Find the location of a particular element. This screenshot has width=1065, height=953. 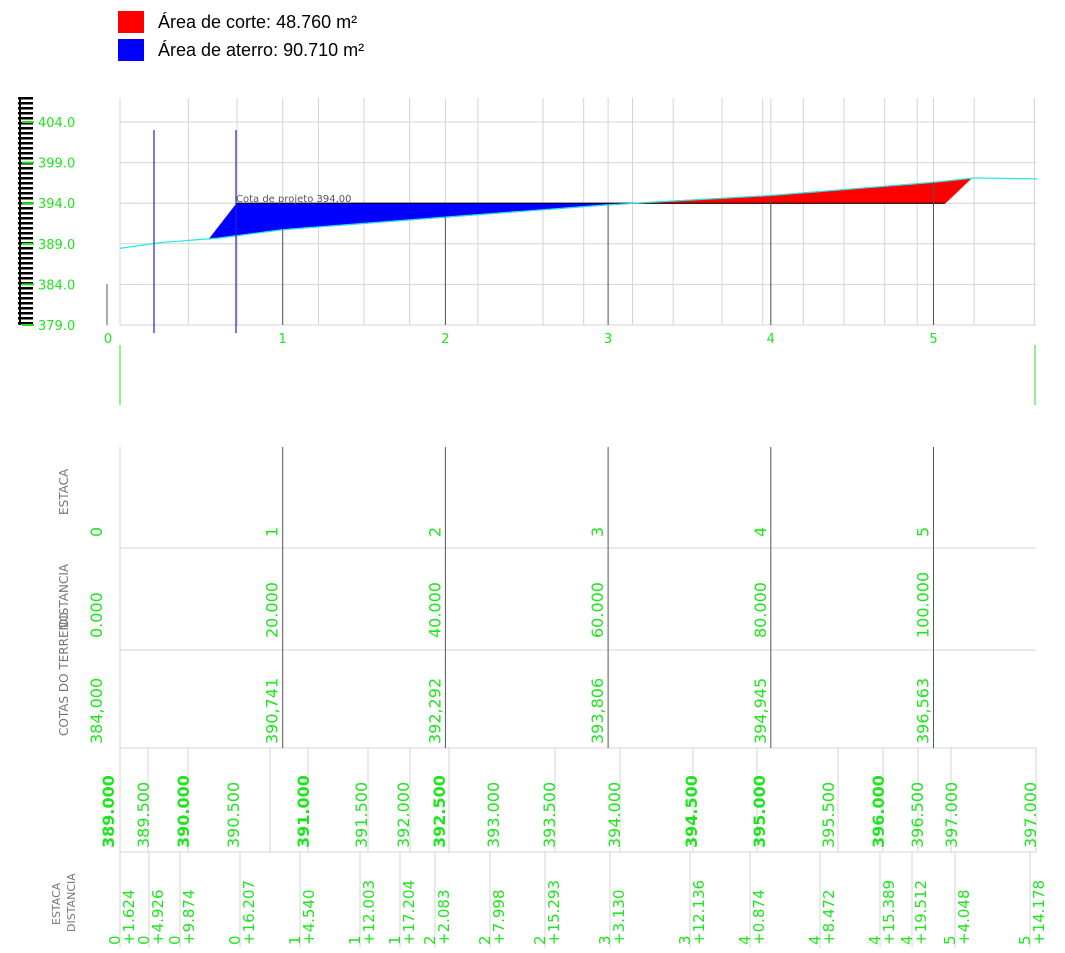

estaca-value: 5 is located at coordinates (923, 532).